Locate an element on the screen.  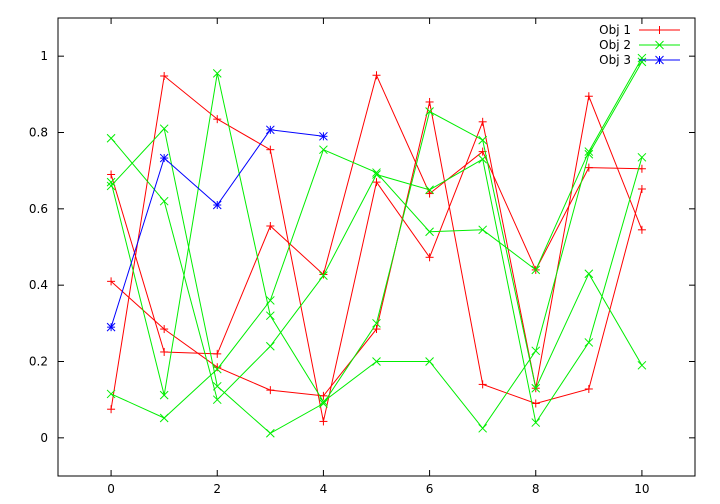
y-tick-label: 0.6 is located at coordinates (38, 209).